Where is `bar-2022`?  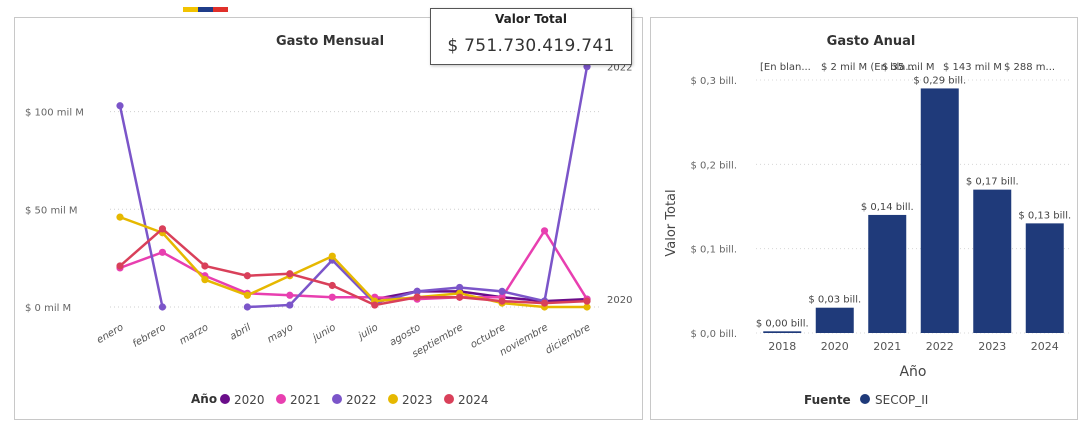 bar-2022 is located at coordinates (939, 210).